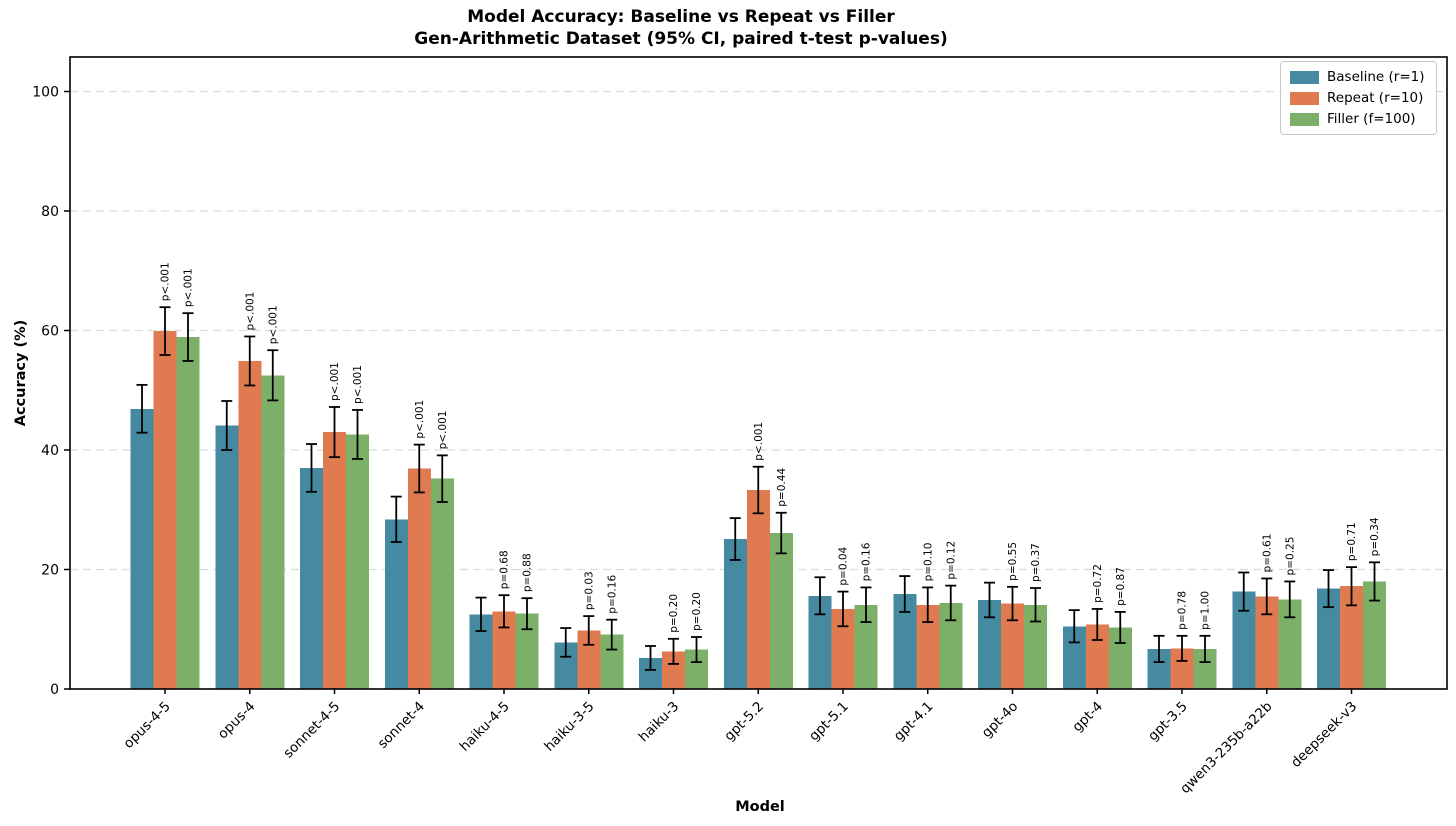  What do you see at coordinates (1206, 610) in the screenshot?
I see `p-value-label: p=1.00` at bounding box center [1206, 610].